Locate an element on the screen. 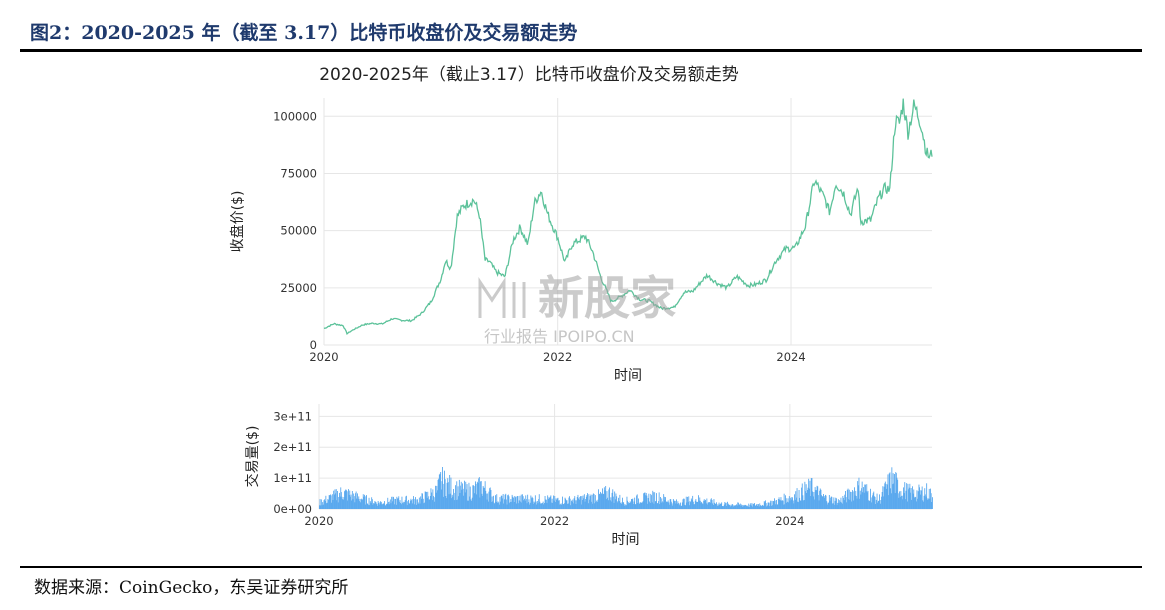 Image resolution: width=1165 pixels, height=610 pixels. y-tick-label: 0 is located at coordinates (313, 345).